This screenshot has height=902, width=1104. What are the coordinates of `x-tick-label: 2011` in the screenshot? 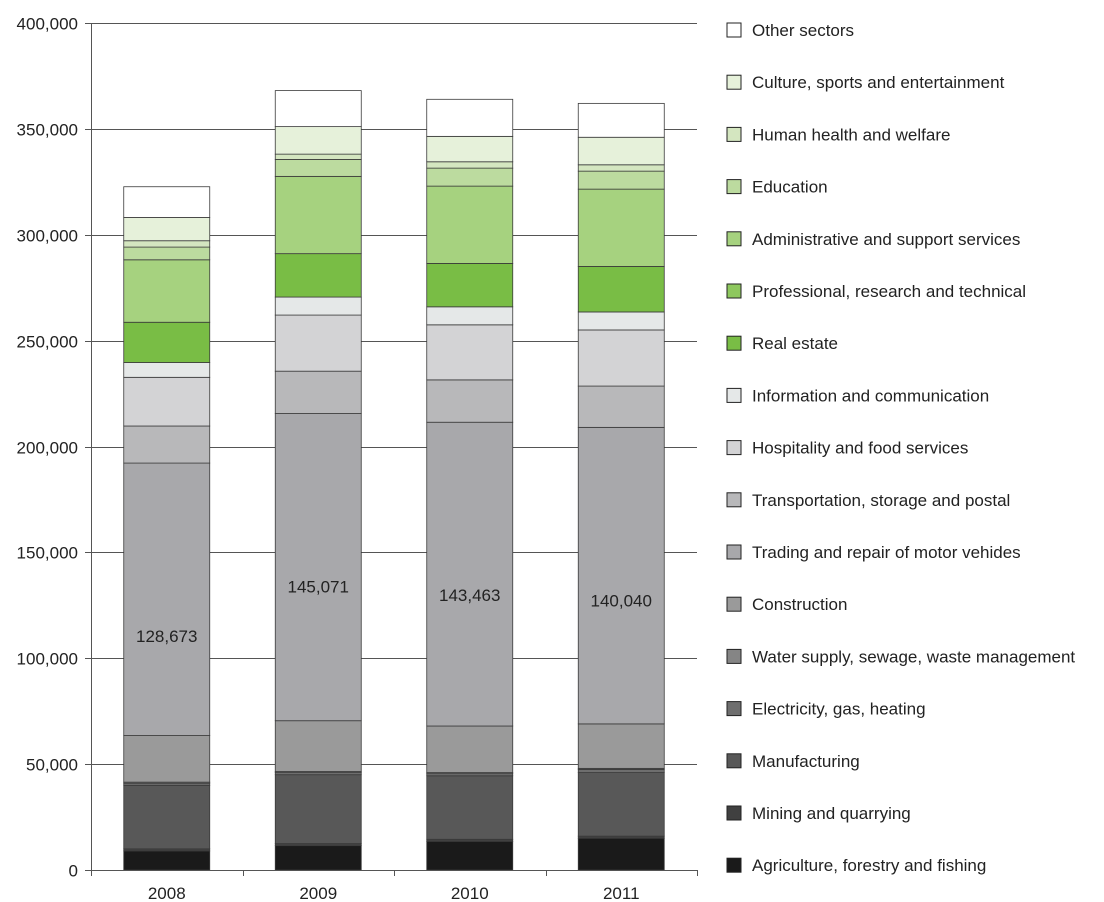 It's located at (621, 893).